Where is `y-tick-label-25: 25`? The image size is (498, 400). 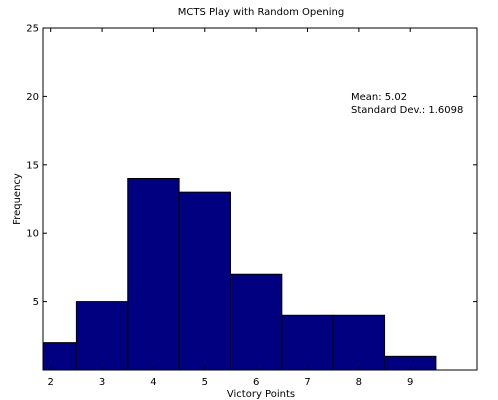
y-tick-label-25: 25 is located at coordinates (32, 29).